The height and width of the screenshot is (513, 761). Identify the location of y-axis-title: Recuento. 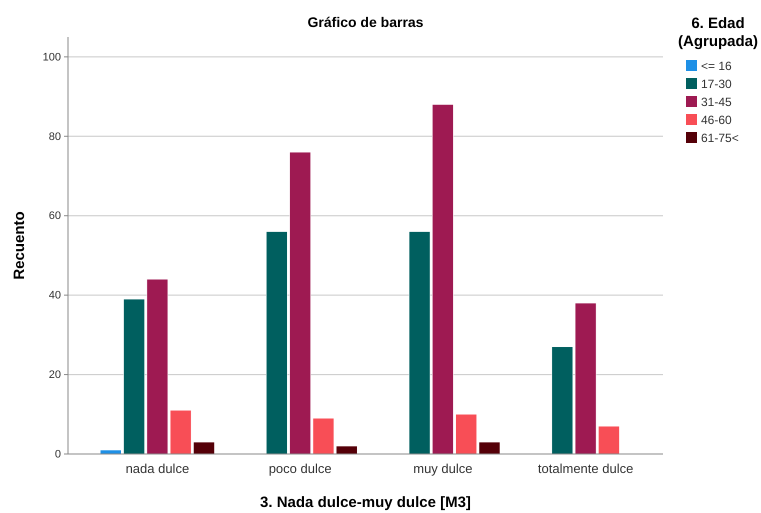
(19, 245).